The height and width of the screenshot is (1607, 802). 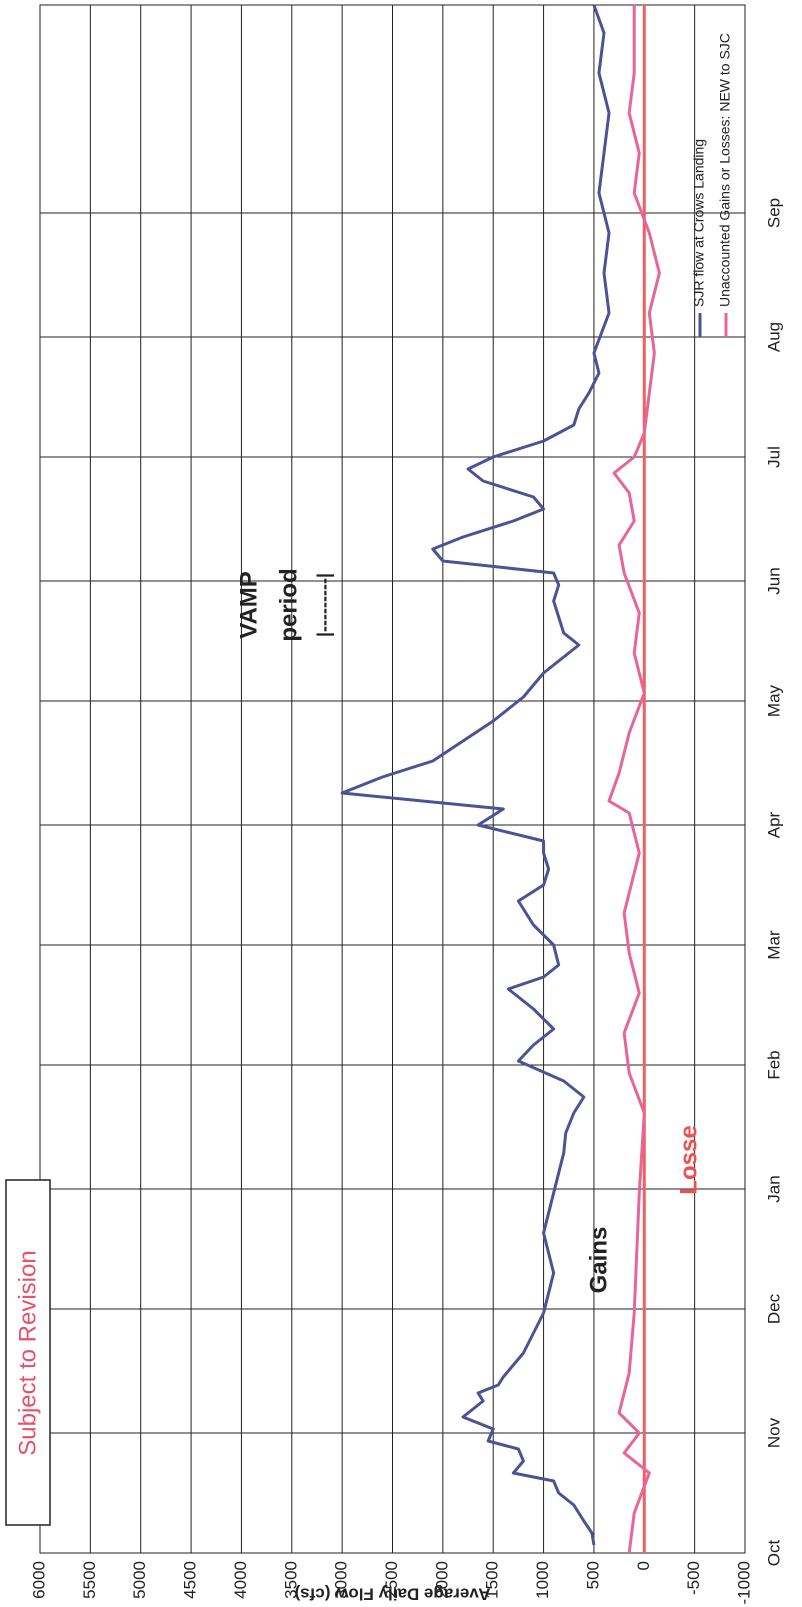 What do you see at coordinates (139, 1580) in the screenshot?
I see `y-tick-label: 5000` at bounding box center [139, 1580].